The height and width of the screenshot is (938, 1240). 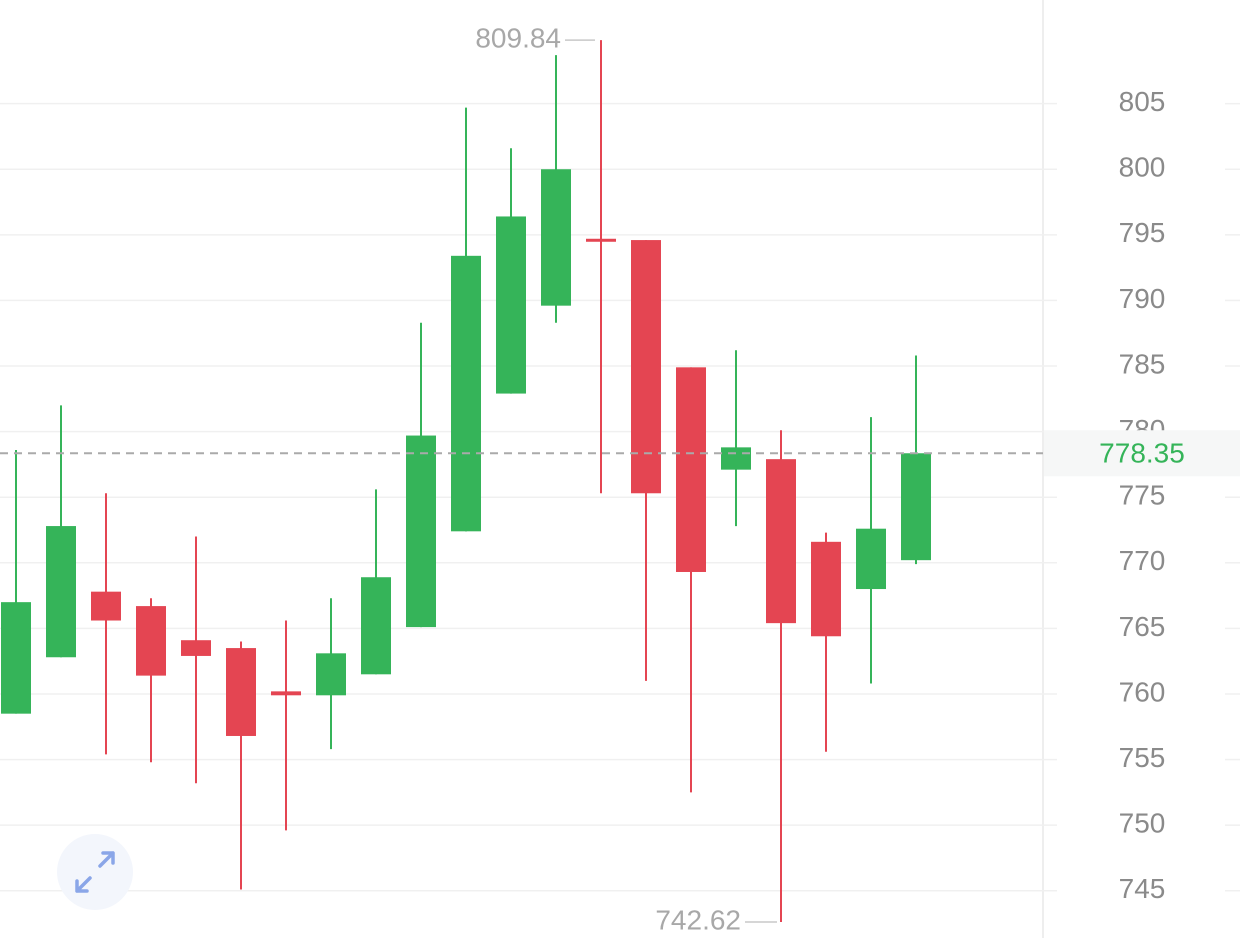 What do you see at coordinates (1142, 560) in the screenshot?
I see `y-tick-label: 770` at bounding box center [1142, 560].